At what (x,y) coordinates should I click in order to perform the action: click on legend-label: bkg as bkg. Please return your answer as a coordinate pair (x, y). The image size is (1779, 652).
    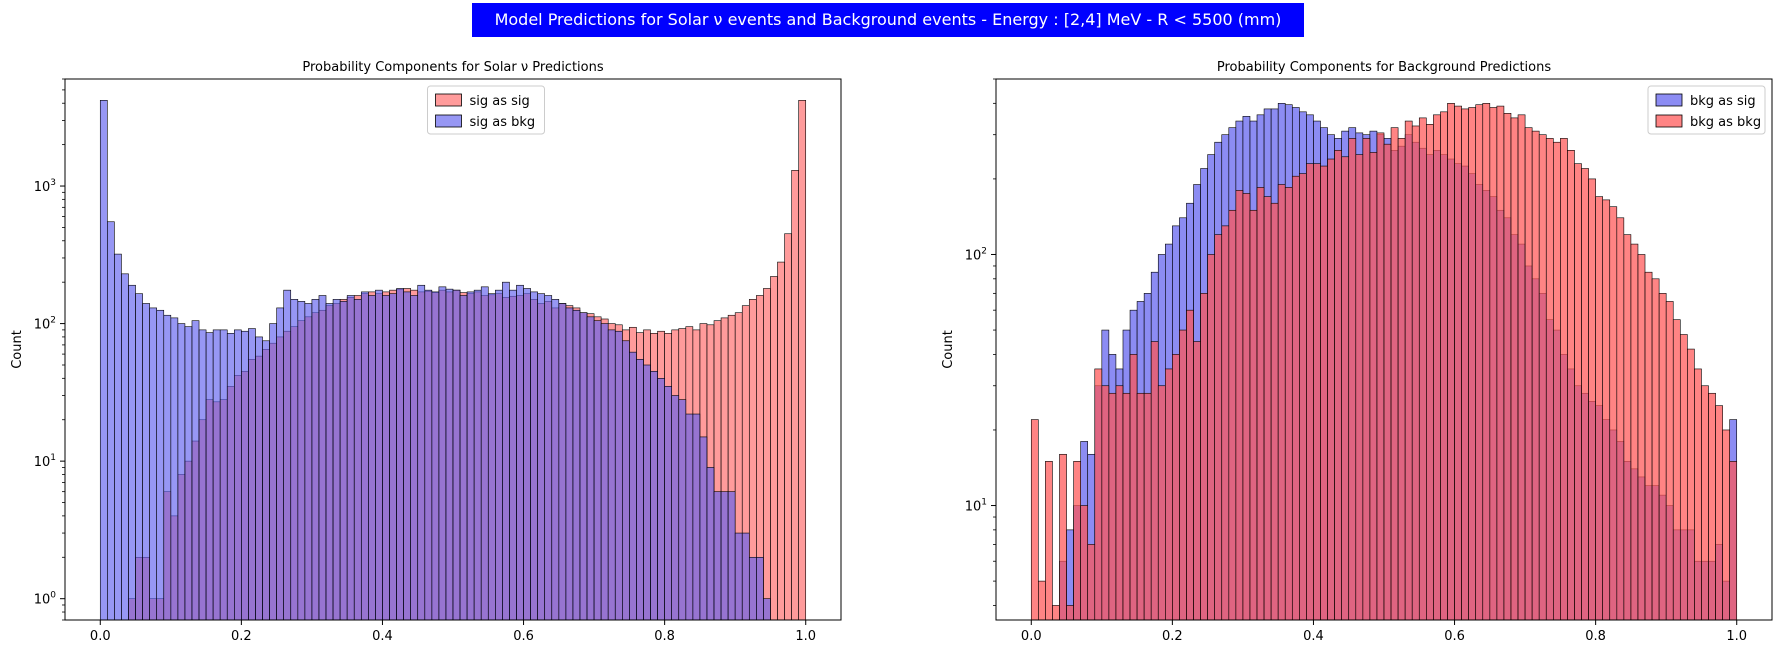
    Looking at the image, I should click on (1725, 122).